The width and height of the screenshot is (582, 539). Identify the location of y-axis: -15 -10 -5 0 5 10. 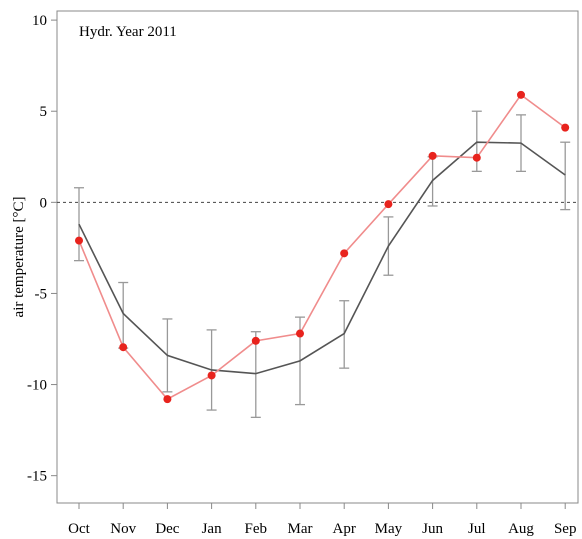
(42, 249).